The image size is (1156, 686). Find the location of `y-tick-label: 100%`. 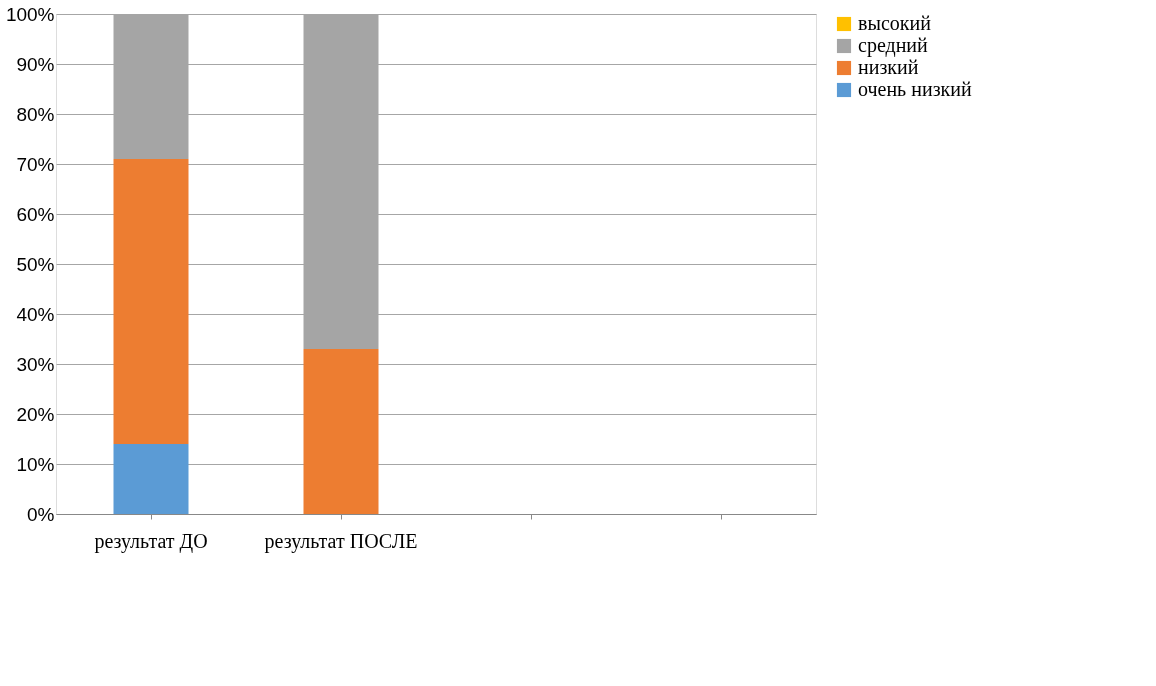

y-tick-label: 100% is located at coordinates (30, 14).